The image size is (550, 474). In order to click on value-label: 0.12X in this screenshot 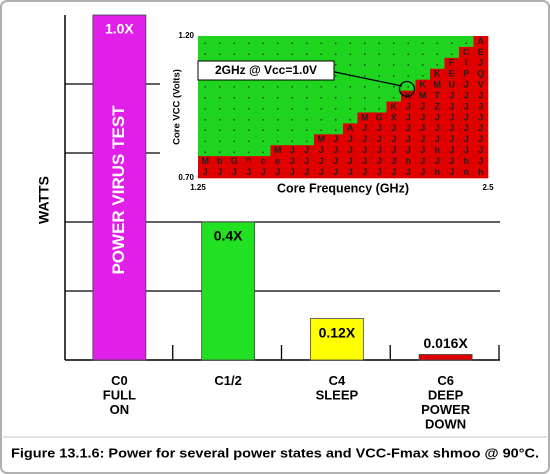, I will do `click(337, 332)`.